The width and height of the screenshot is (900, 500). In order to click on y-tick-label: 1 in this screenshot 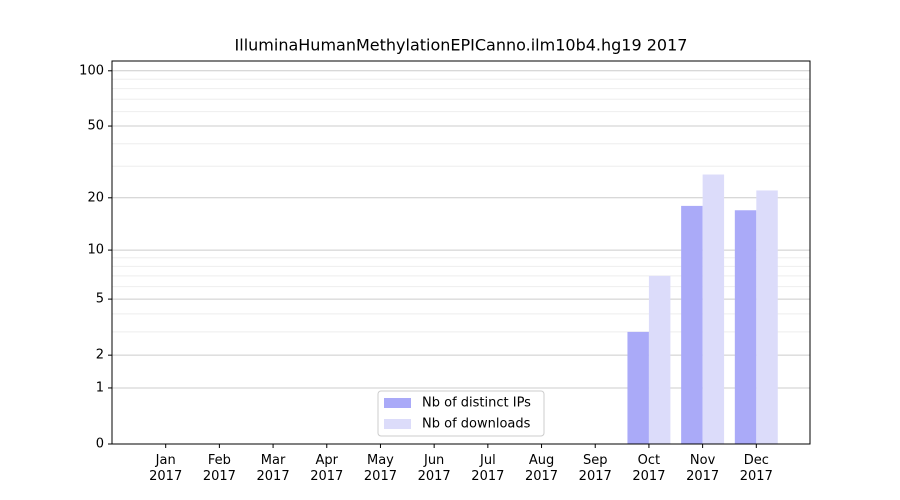, I will do `click(100, 387)`.